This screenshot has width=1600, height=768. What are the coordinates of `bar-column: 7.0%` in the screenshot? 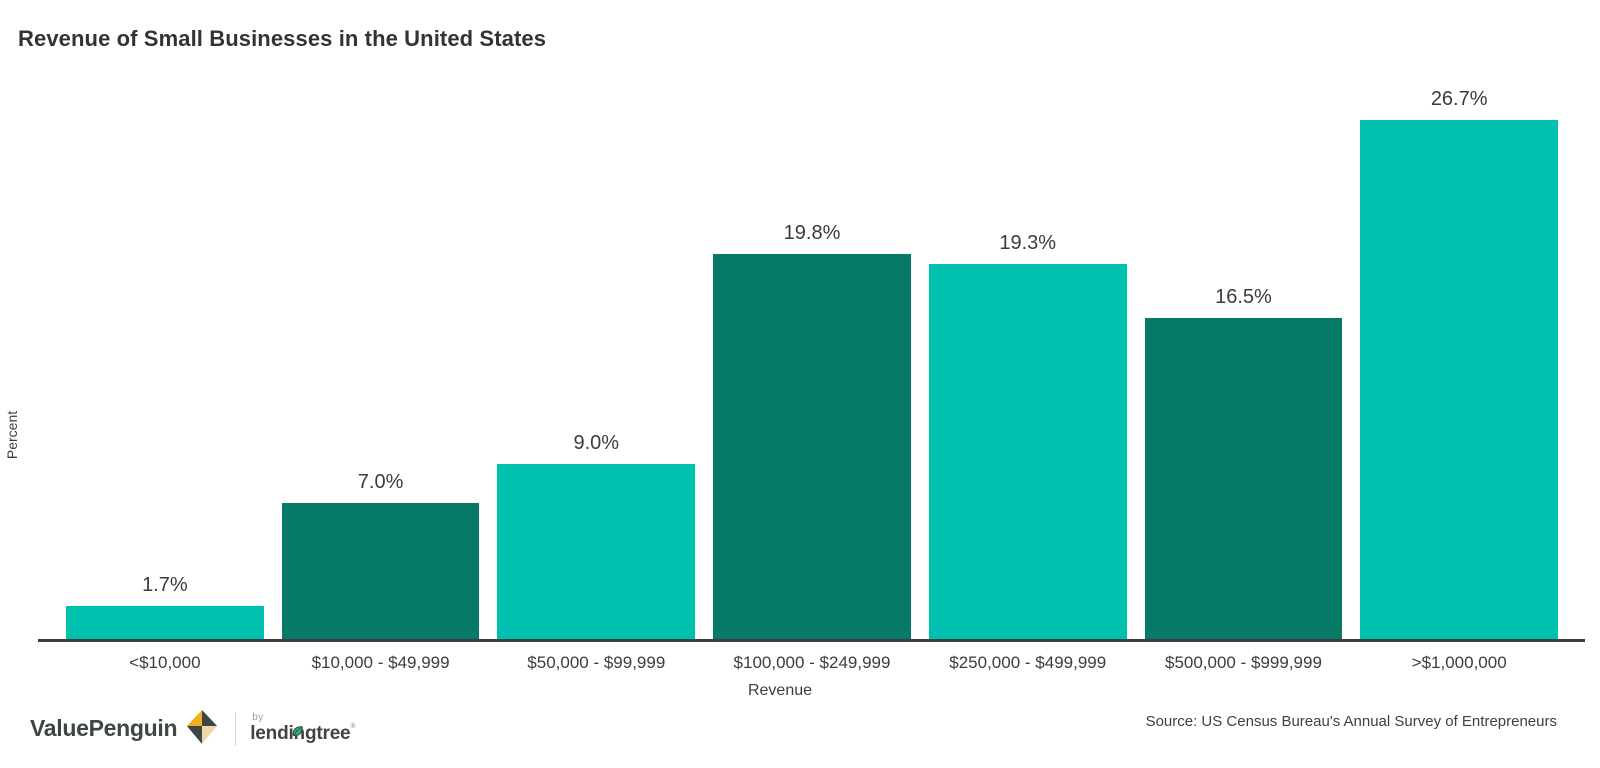 It's located at (380, 554).